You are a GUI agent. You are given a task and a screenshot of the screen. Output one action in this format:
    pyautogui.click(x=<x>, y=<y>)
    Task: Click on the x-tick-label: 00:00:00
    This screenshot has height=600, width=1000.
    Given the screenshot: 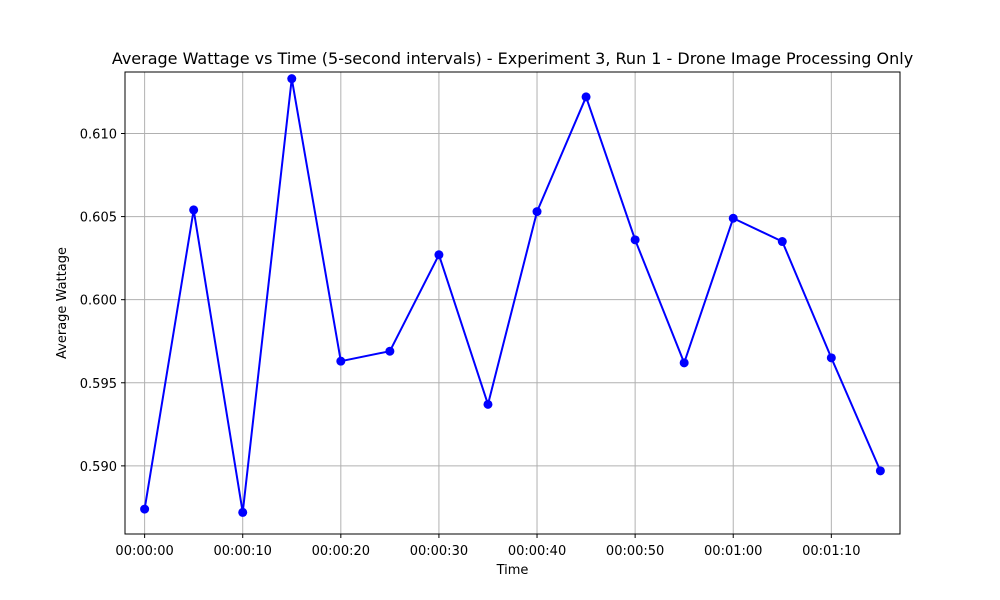 What is the action you would take?
    pyautogui.click(x=144, y=551)
    